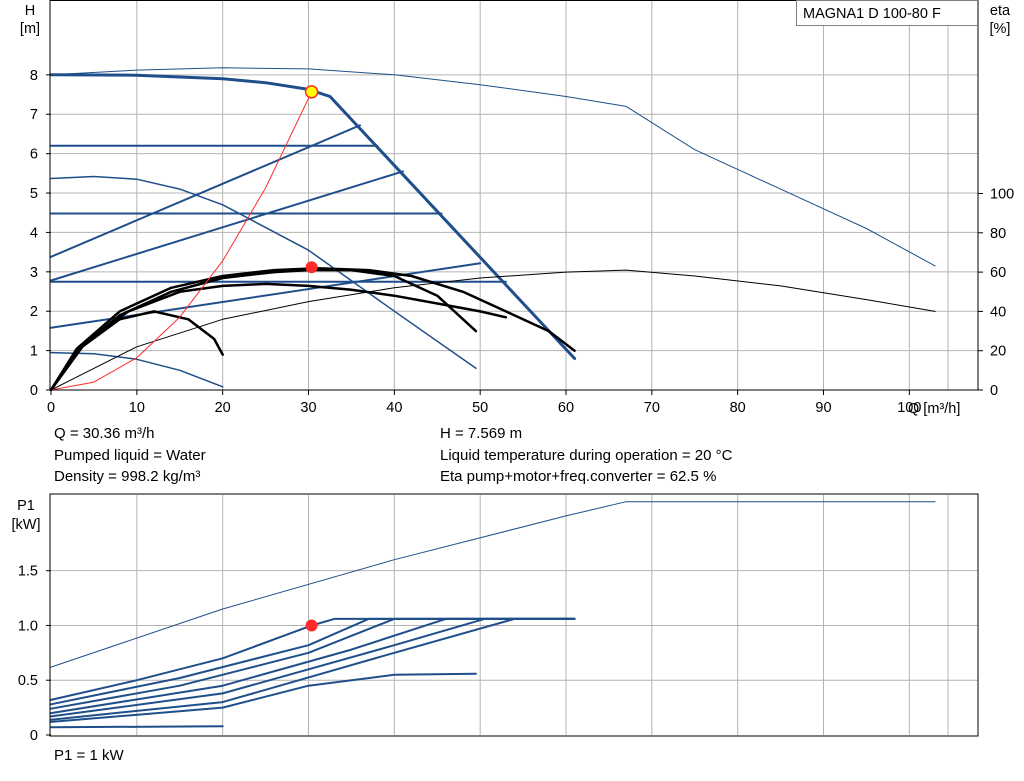 This screenshot has width=1024, height=781. What do you see at coordinates (566, 408) in the screenshot?
I see `x-tick-label: 60` at bounding box center [566, 408].